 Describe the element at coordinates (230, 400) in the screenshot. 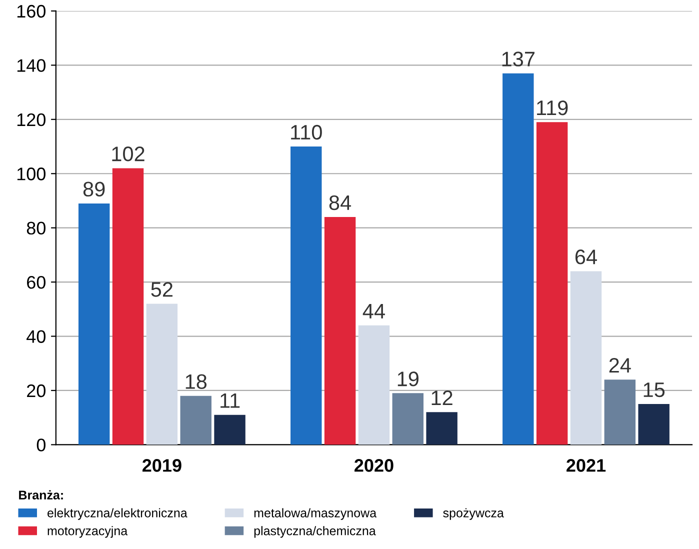

I see `data-label: 11` at that location.